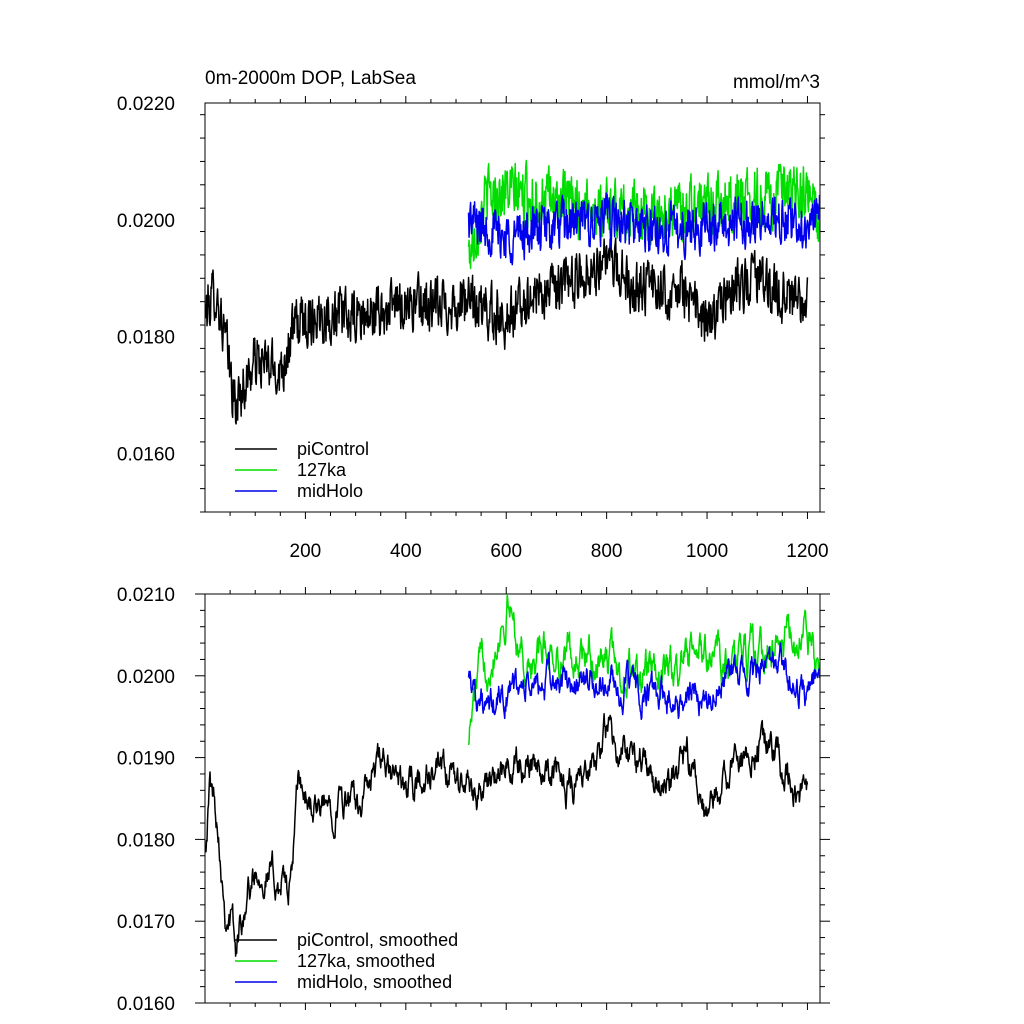 The image size is (1024, 1024). Describe the element at coordinates (330, 491) in the screenshot. I see `legend-label: midHolo` at that location.